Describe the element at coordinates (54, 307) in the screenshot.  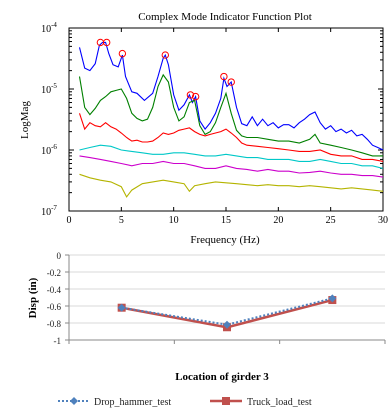
I see `disp-y-tick-label: -0.6` at that location.